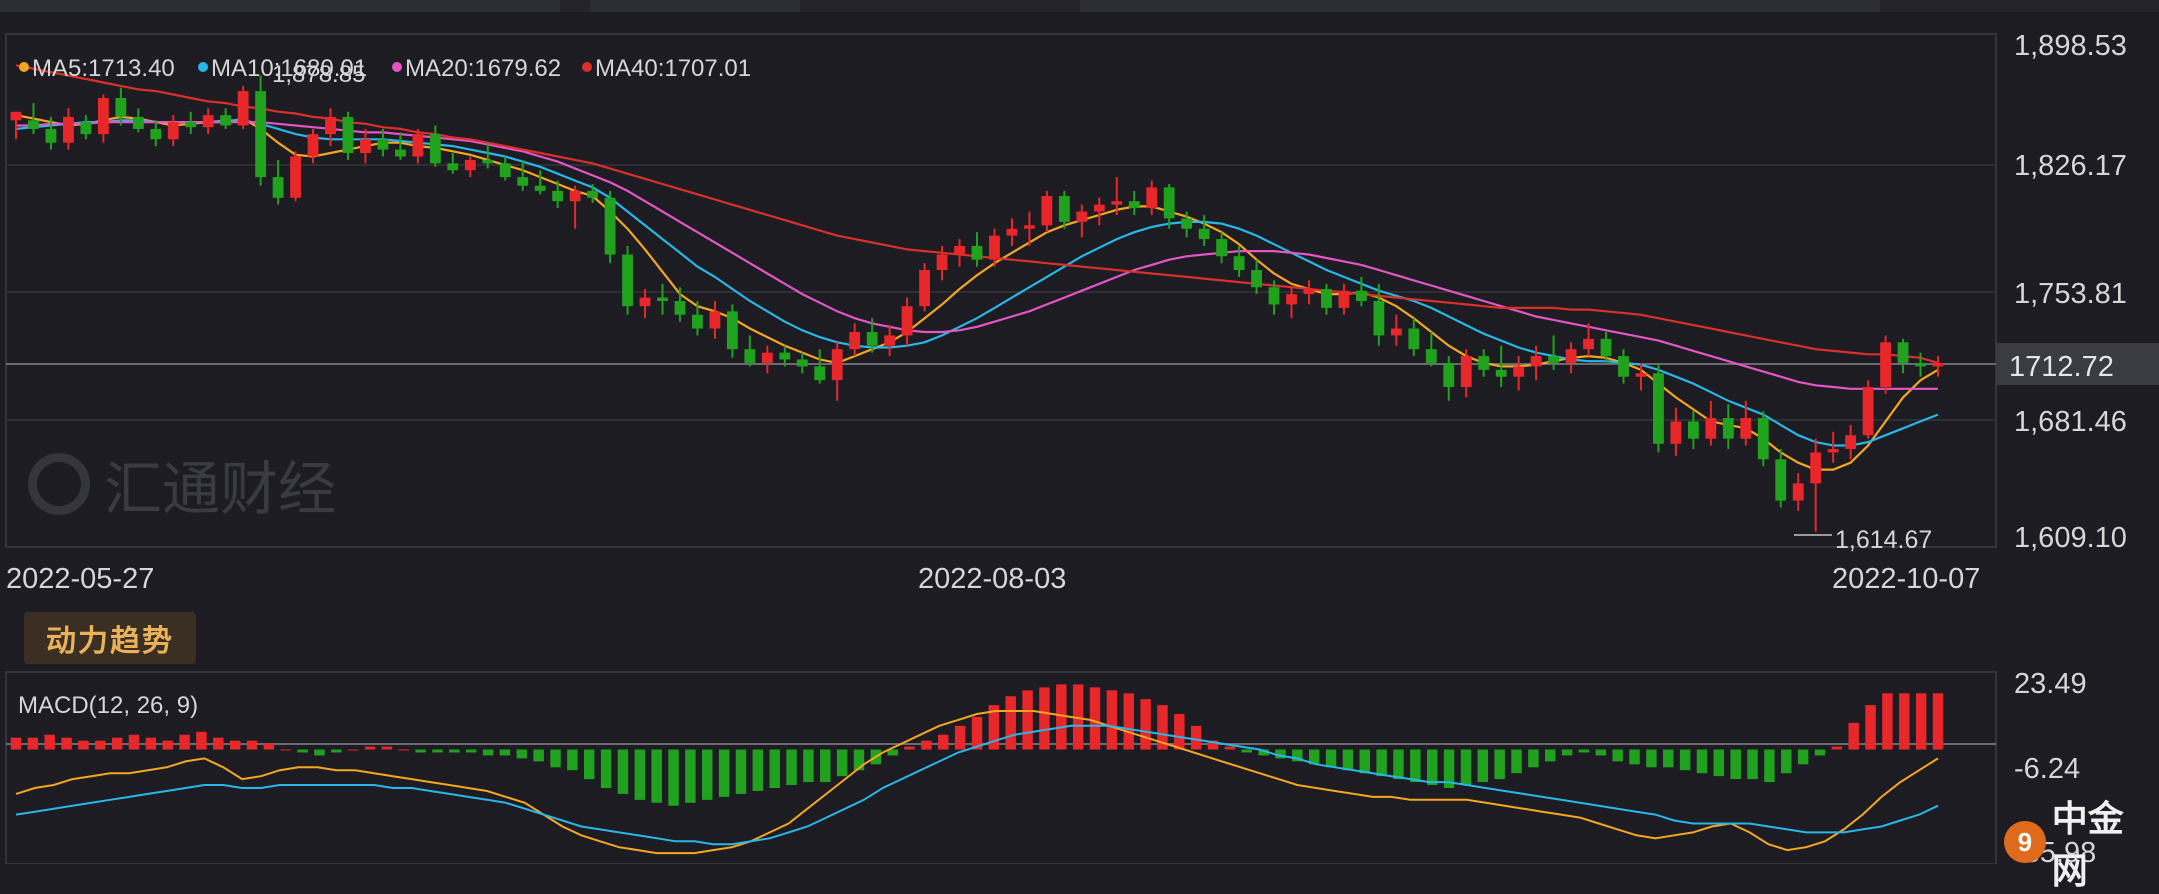 This screenshot has width=2159, height=894. I want to click on dif-line, so click(977, 782).